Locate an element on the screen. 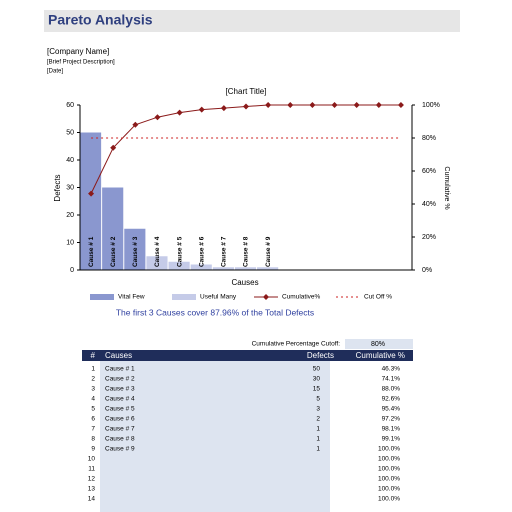 This screenshot has height=512, width=512. y2-tick-label: 40% is located at coordinates (429, 204).